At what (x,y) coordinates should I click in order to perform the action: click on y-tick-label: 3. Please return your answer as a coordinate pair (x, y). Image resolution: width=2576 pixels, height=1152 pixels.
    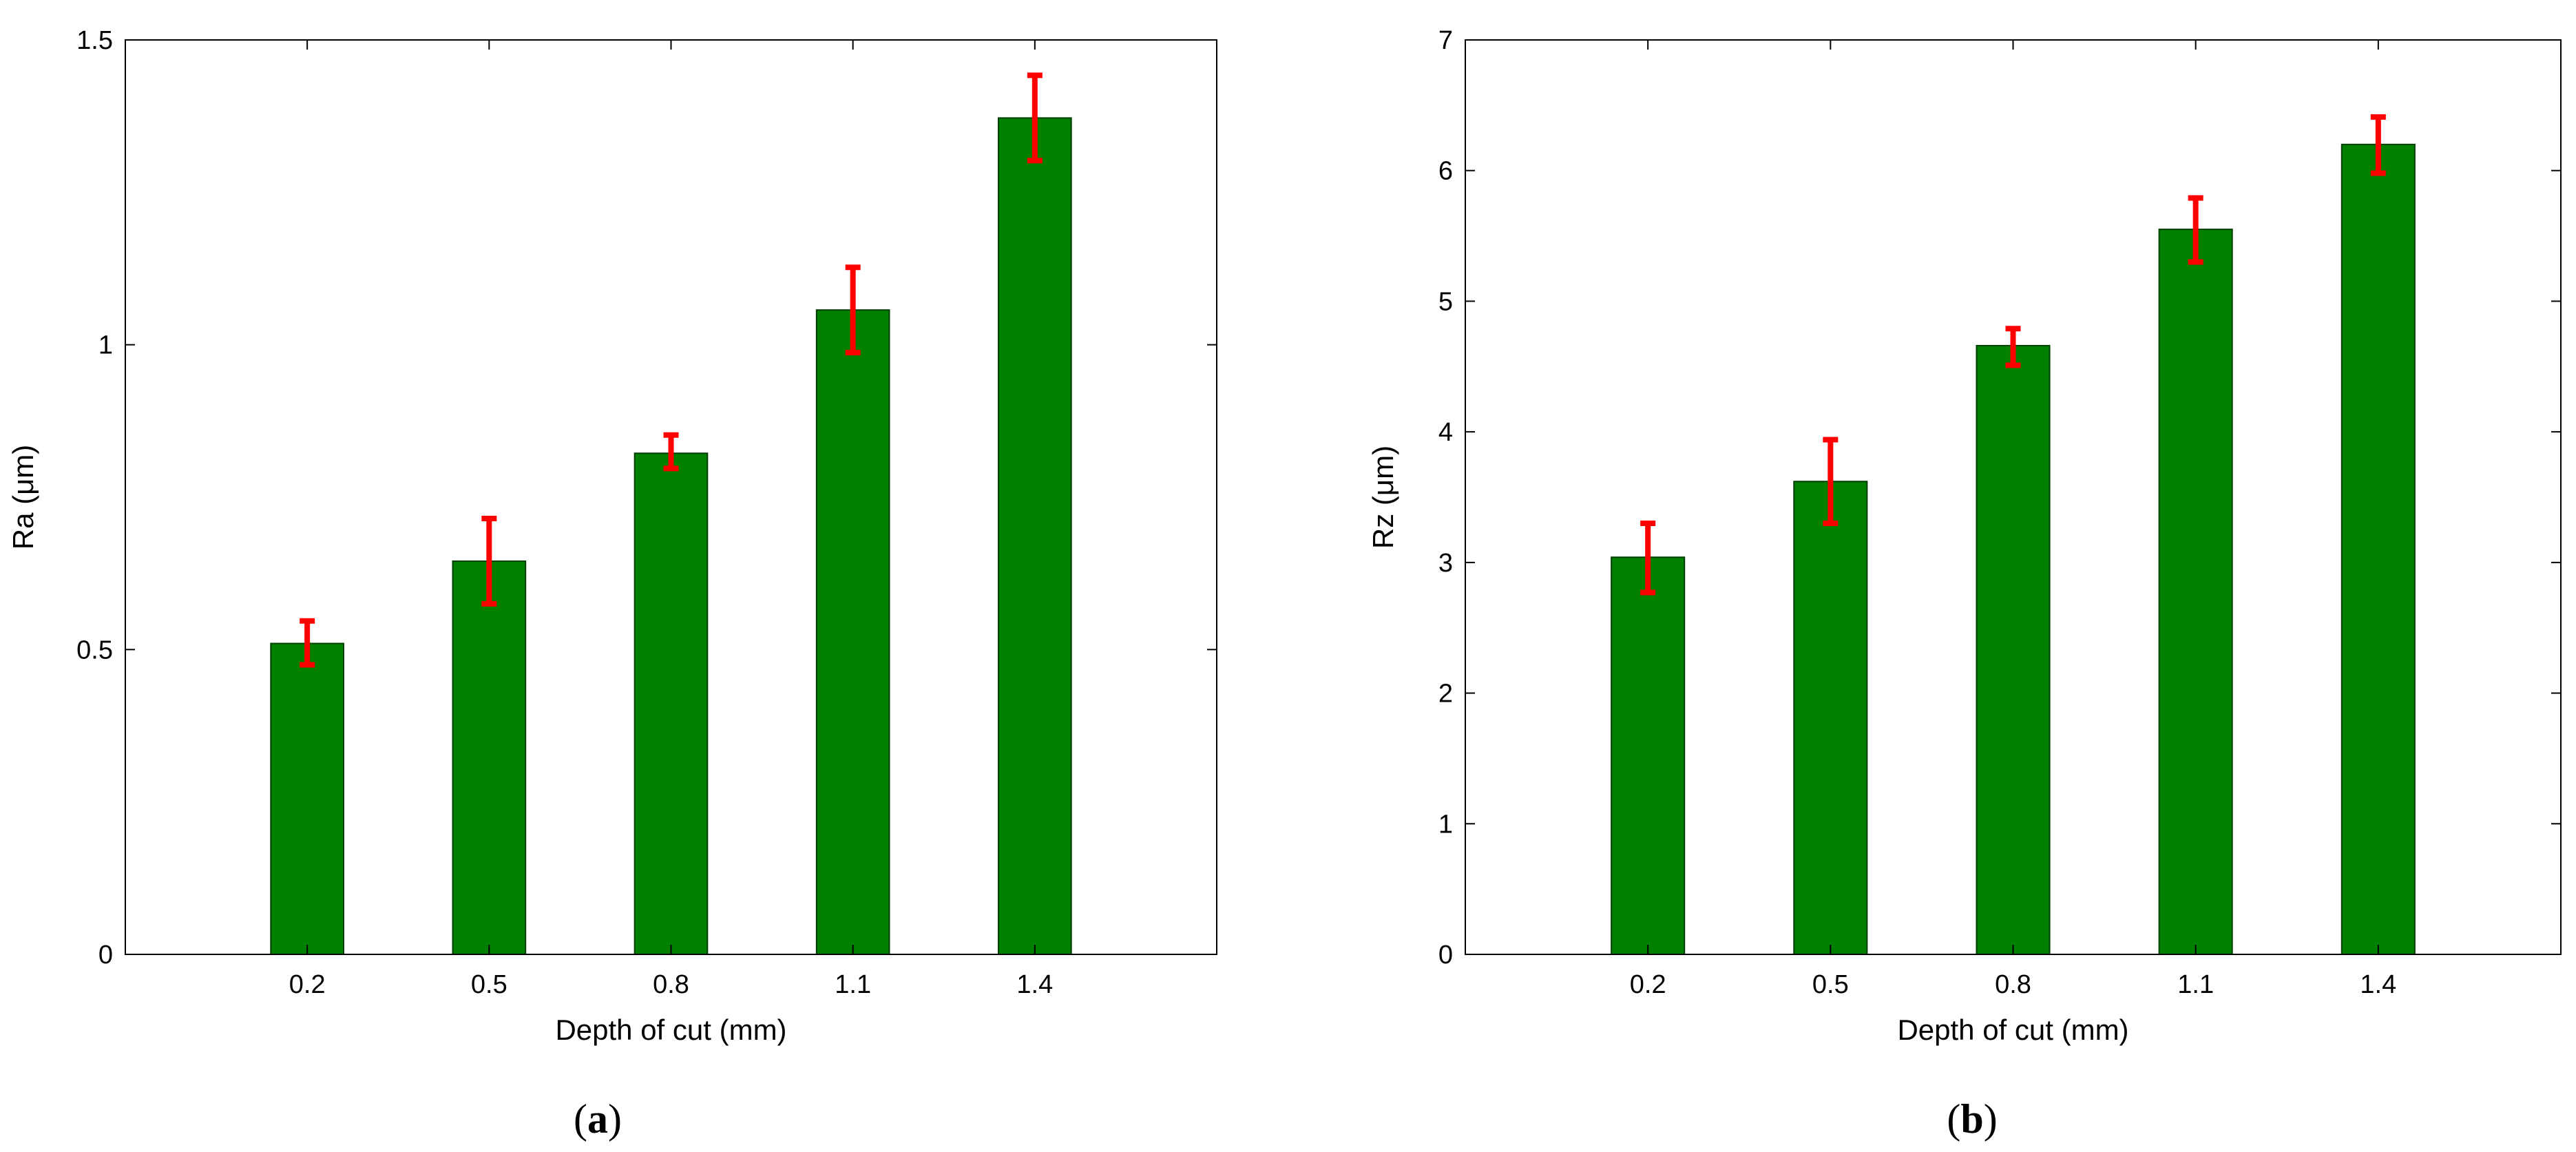
    Looking at the image, I should click on (1445, 563).